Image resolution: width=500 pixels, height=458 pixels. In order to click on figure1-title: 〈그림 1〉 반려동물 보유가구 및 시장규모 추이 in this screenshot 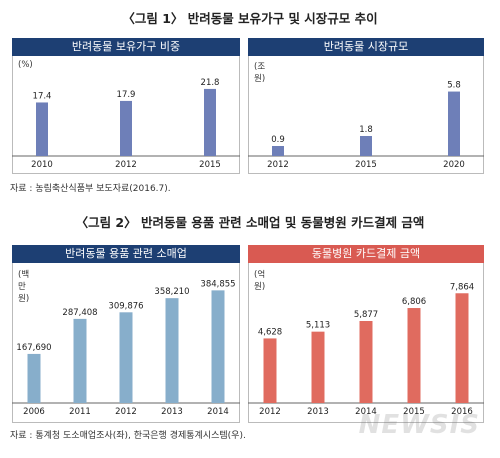, I will do `click(250, 18)`.